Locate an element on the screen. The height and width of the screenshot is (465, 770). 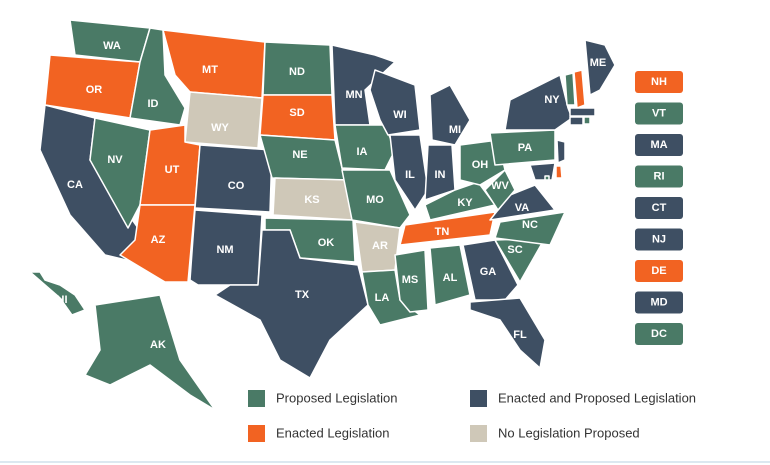
state-box-label: NH is located at coordinates (659, 82).